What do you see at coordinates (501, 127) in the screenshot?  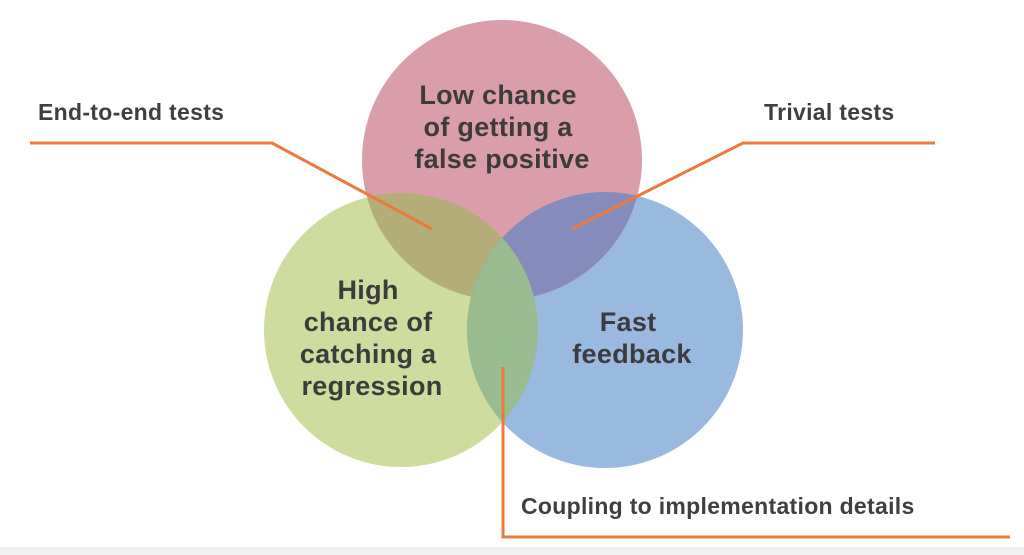 I see `top-circle-label: Low chance of getting a false positive` at bounding box center [501, 127].